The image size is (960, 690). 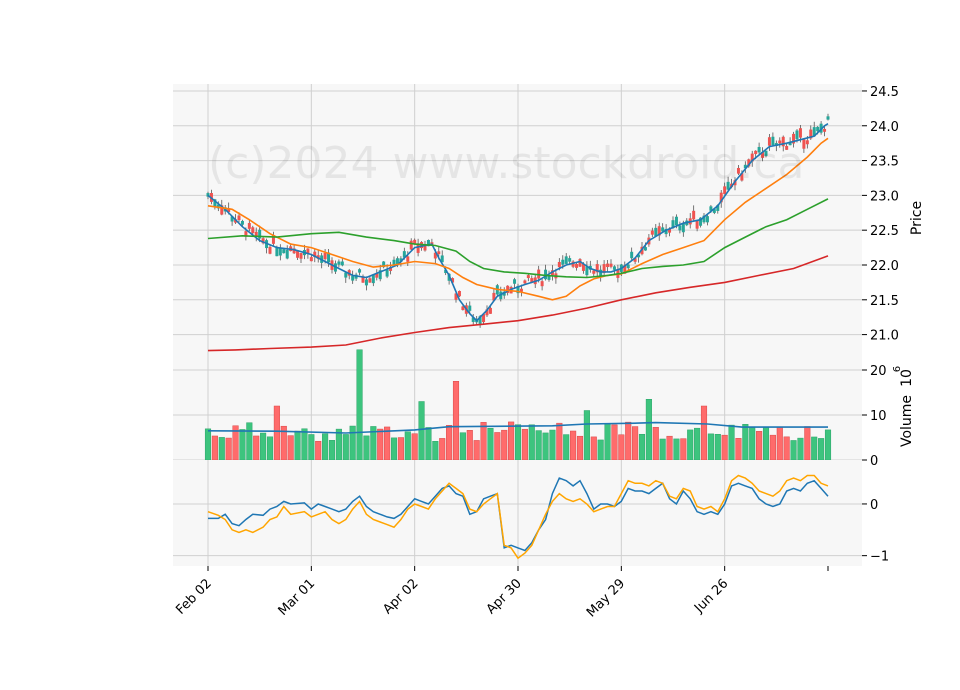 What do you see at coordinates (884, 266) in the screenshot?
I see `price-ytick-label: 22.0` at bounding box center [884, 266].